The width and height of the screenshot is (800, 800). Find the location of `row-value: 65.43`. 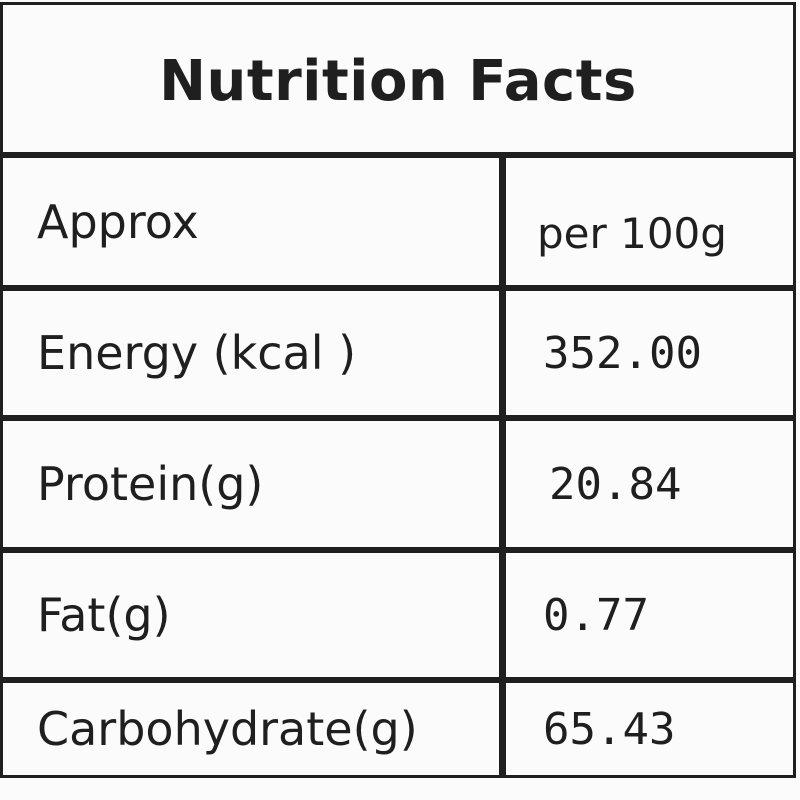

row-value: 65.43 is located at coordinates (609, 729).